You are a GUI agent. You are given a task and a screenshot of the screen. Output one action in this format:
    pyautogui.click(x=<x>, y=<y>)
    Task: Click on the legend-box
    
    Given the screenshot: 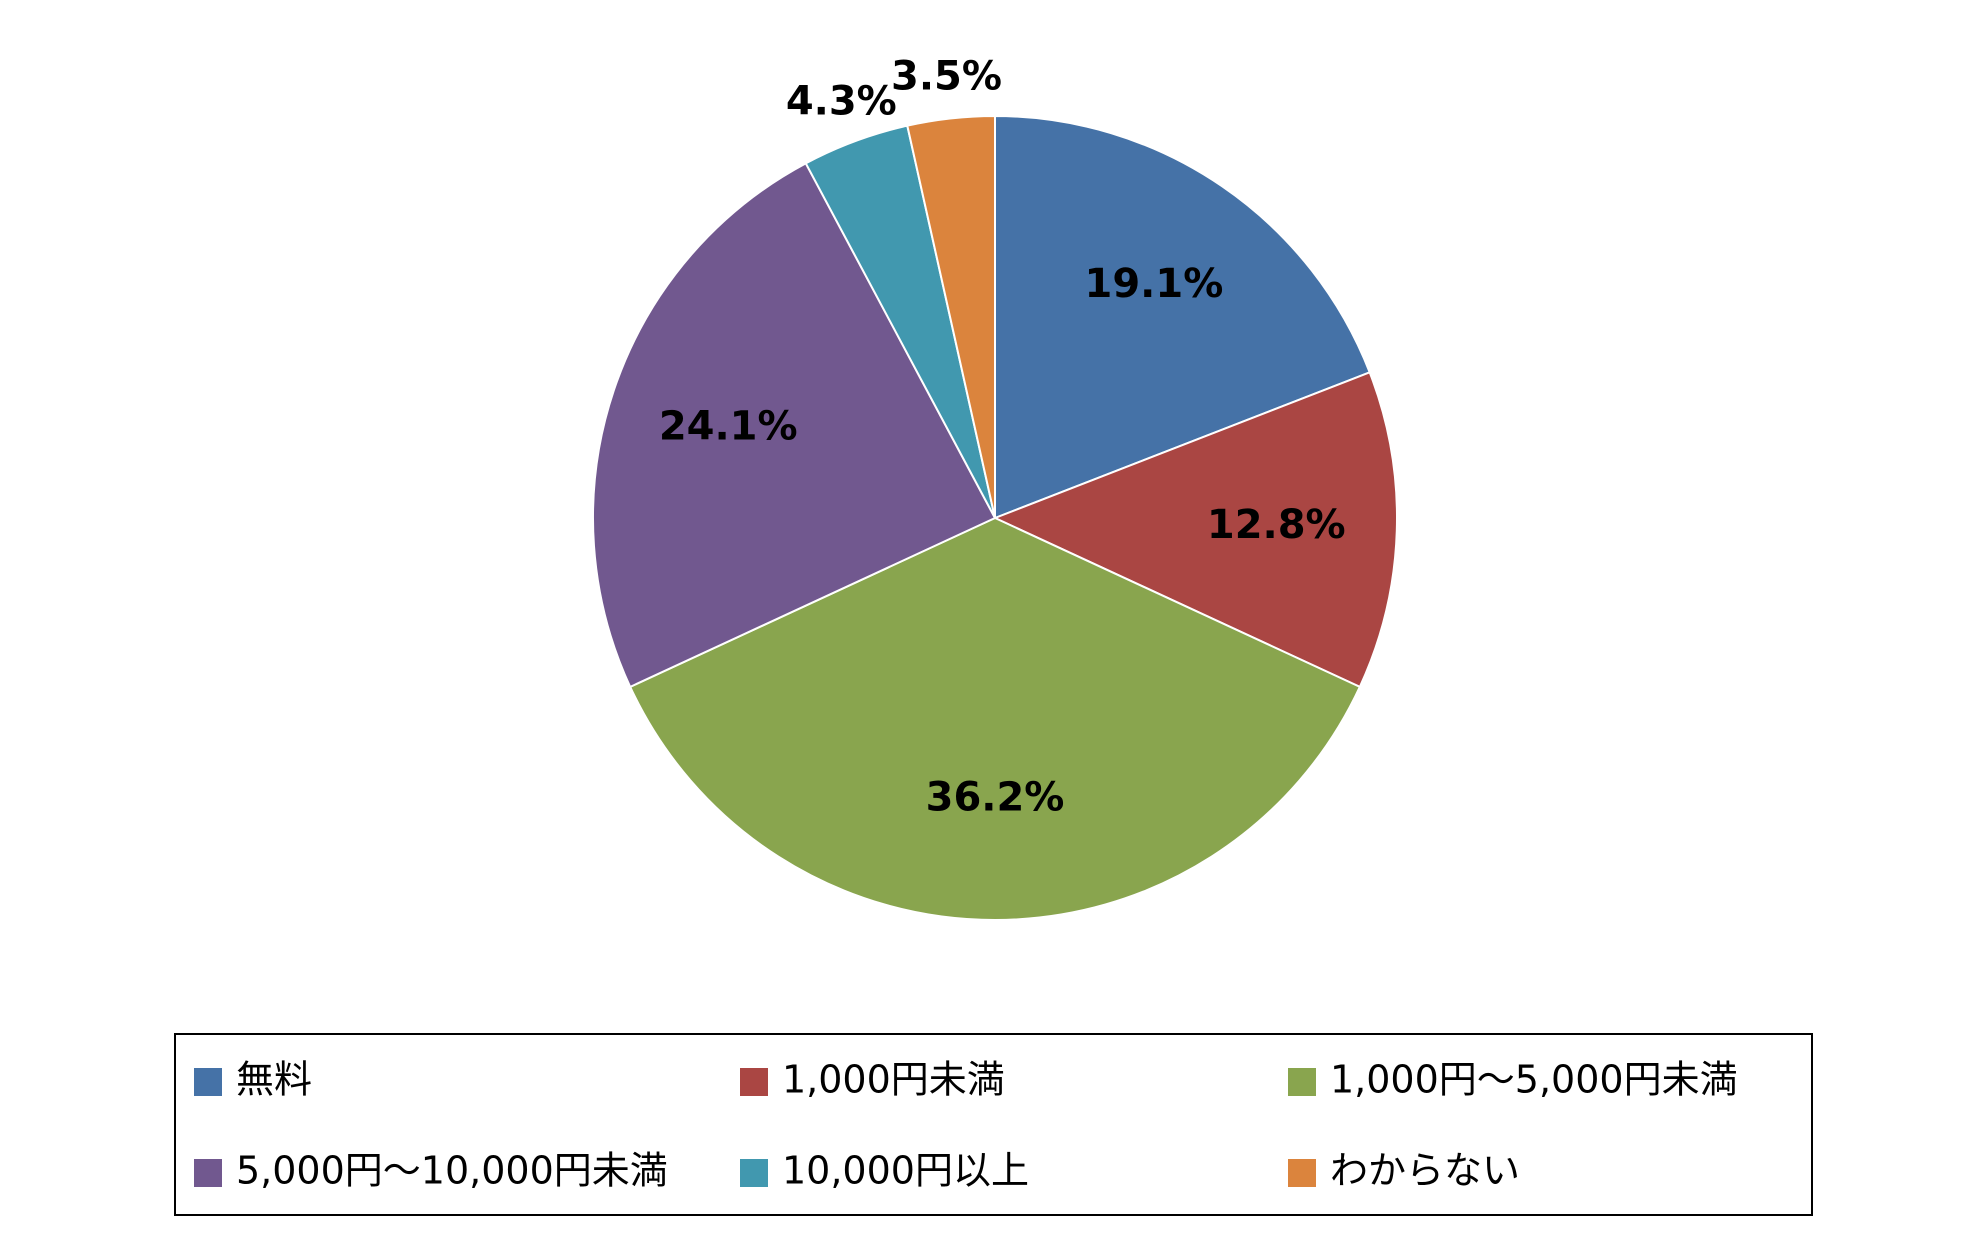 What is the action you would take?
    pyautogui.click(x=993, y=1124)
    